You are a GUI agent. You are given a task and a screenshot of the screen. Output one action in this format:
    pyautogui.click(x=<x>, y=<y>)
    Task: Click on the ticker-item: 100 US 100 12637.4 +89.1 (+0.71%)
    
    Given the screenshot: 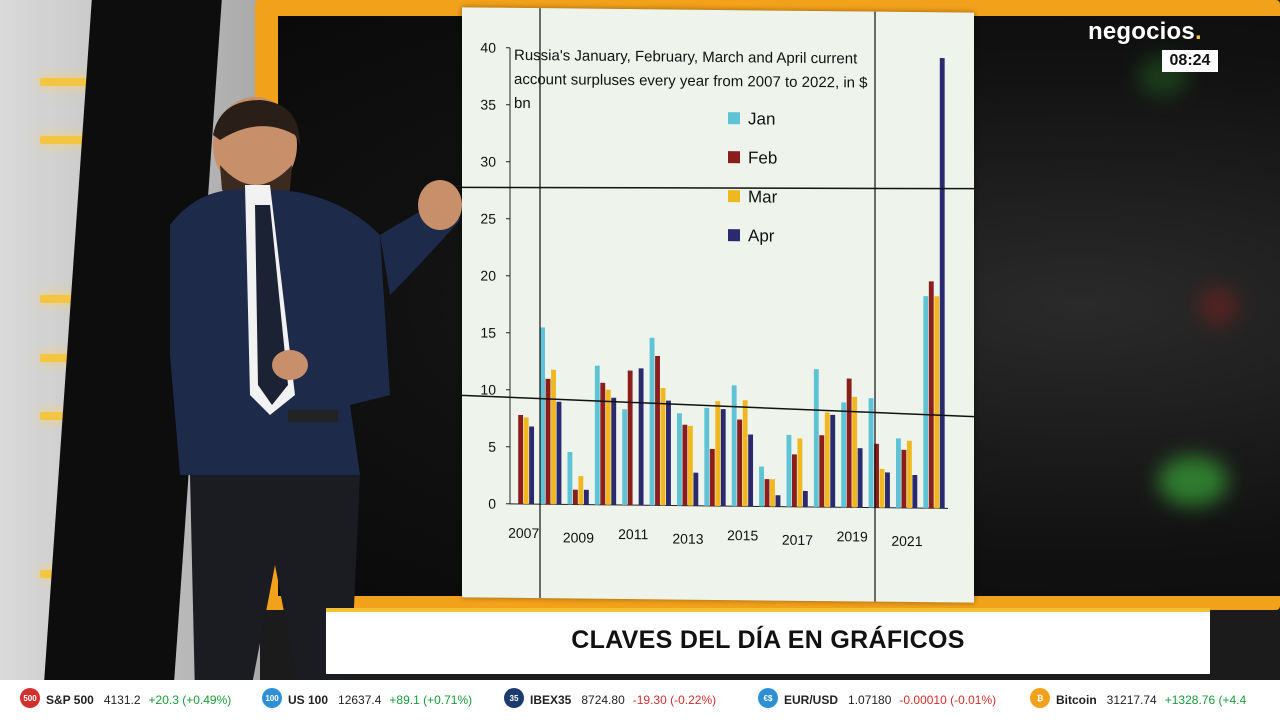 What is the action you would take?
    pyautogui.click(x=367, y=698)
    